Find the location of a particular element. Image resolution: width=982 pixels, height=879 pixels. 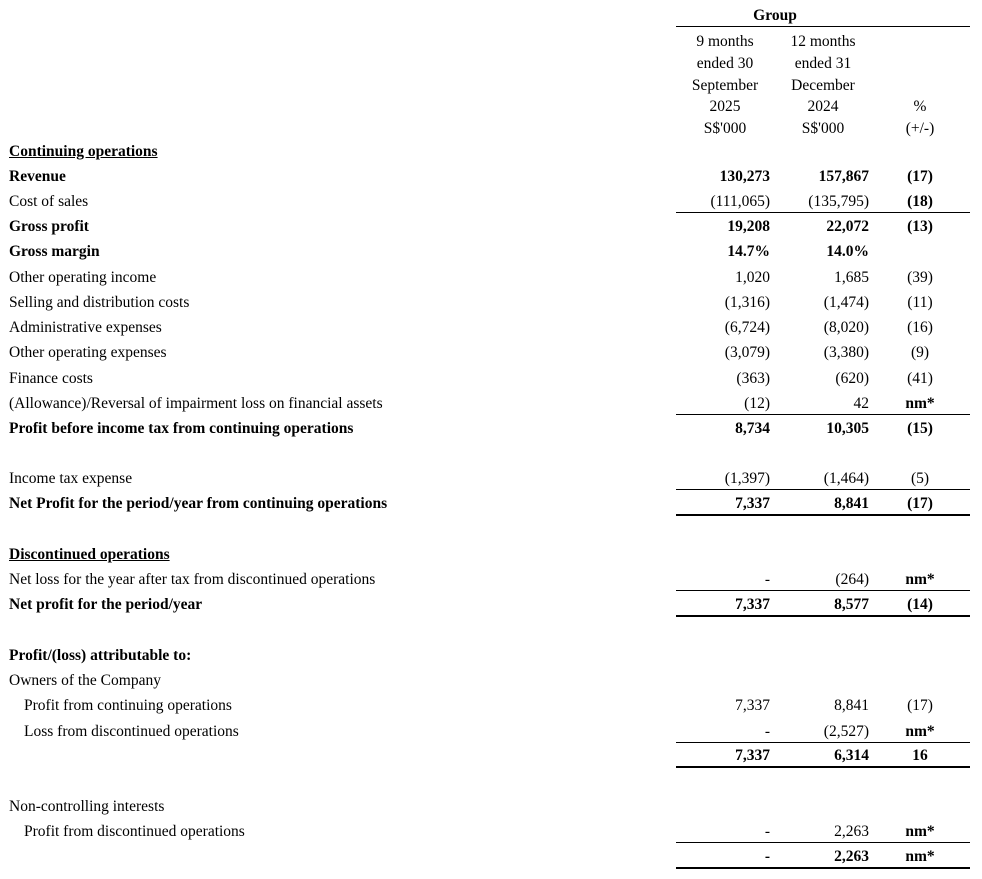

cell: (8,020) is located at coordinates (846, 327).